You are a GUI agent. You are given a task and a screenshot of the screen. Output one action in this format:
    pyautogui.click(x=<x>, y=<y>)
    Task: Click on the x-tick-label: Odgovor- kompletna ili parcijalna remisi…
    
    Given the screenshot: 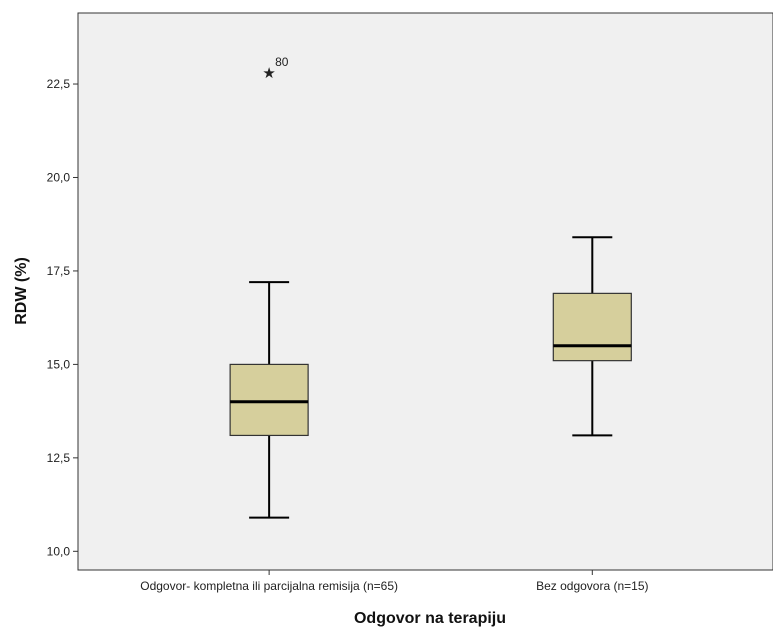 What is the action you would take?
    pyautogui.click(x=269, y=586)
    